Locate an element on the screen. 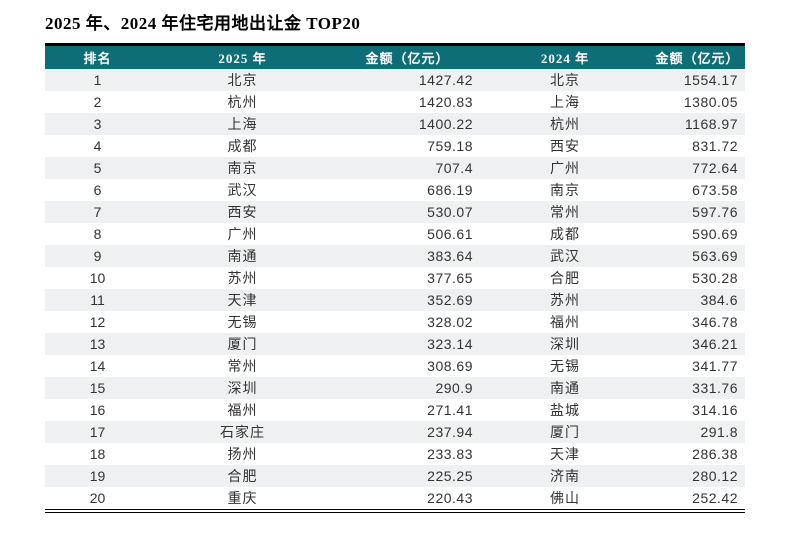 The width and height of the screenshot is (800, 539). header-row: 排名 2025 年 金额（亿元） 2024 年 金额（亿元） is located at coordinates (395, 56).